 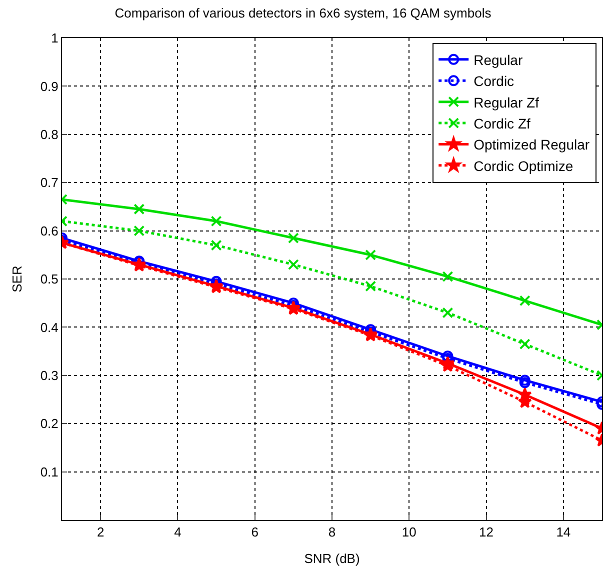 I want to click on y-tick-label: 0.9, so click(x=49, y=86).